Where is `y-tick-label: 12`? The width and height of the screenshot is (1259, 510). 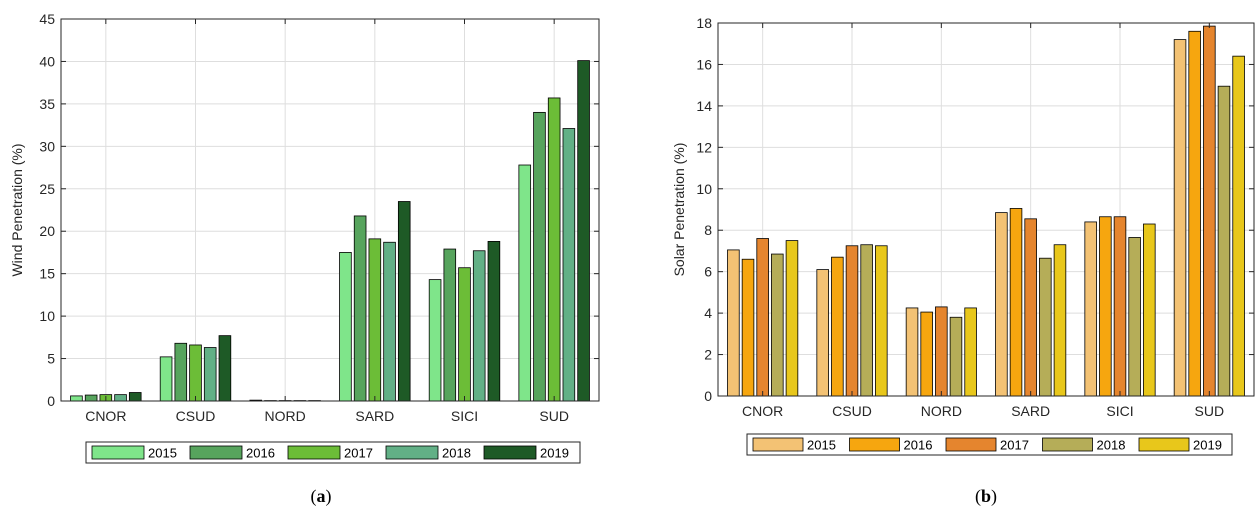 y-tick-label: 12 is located at coordinates (704, 147).